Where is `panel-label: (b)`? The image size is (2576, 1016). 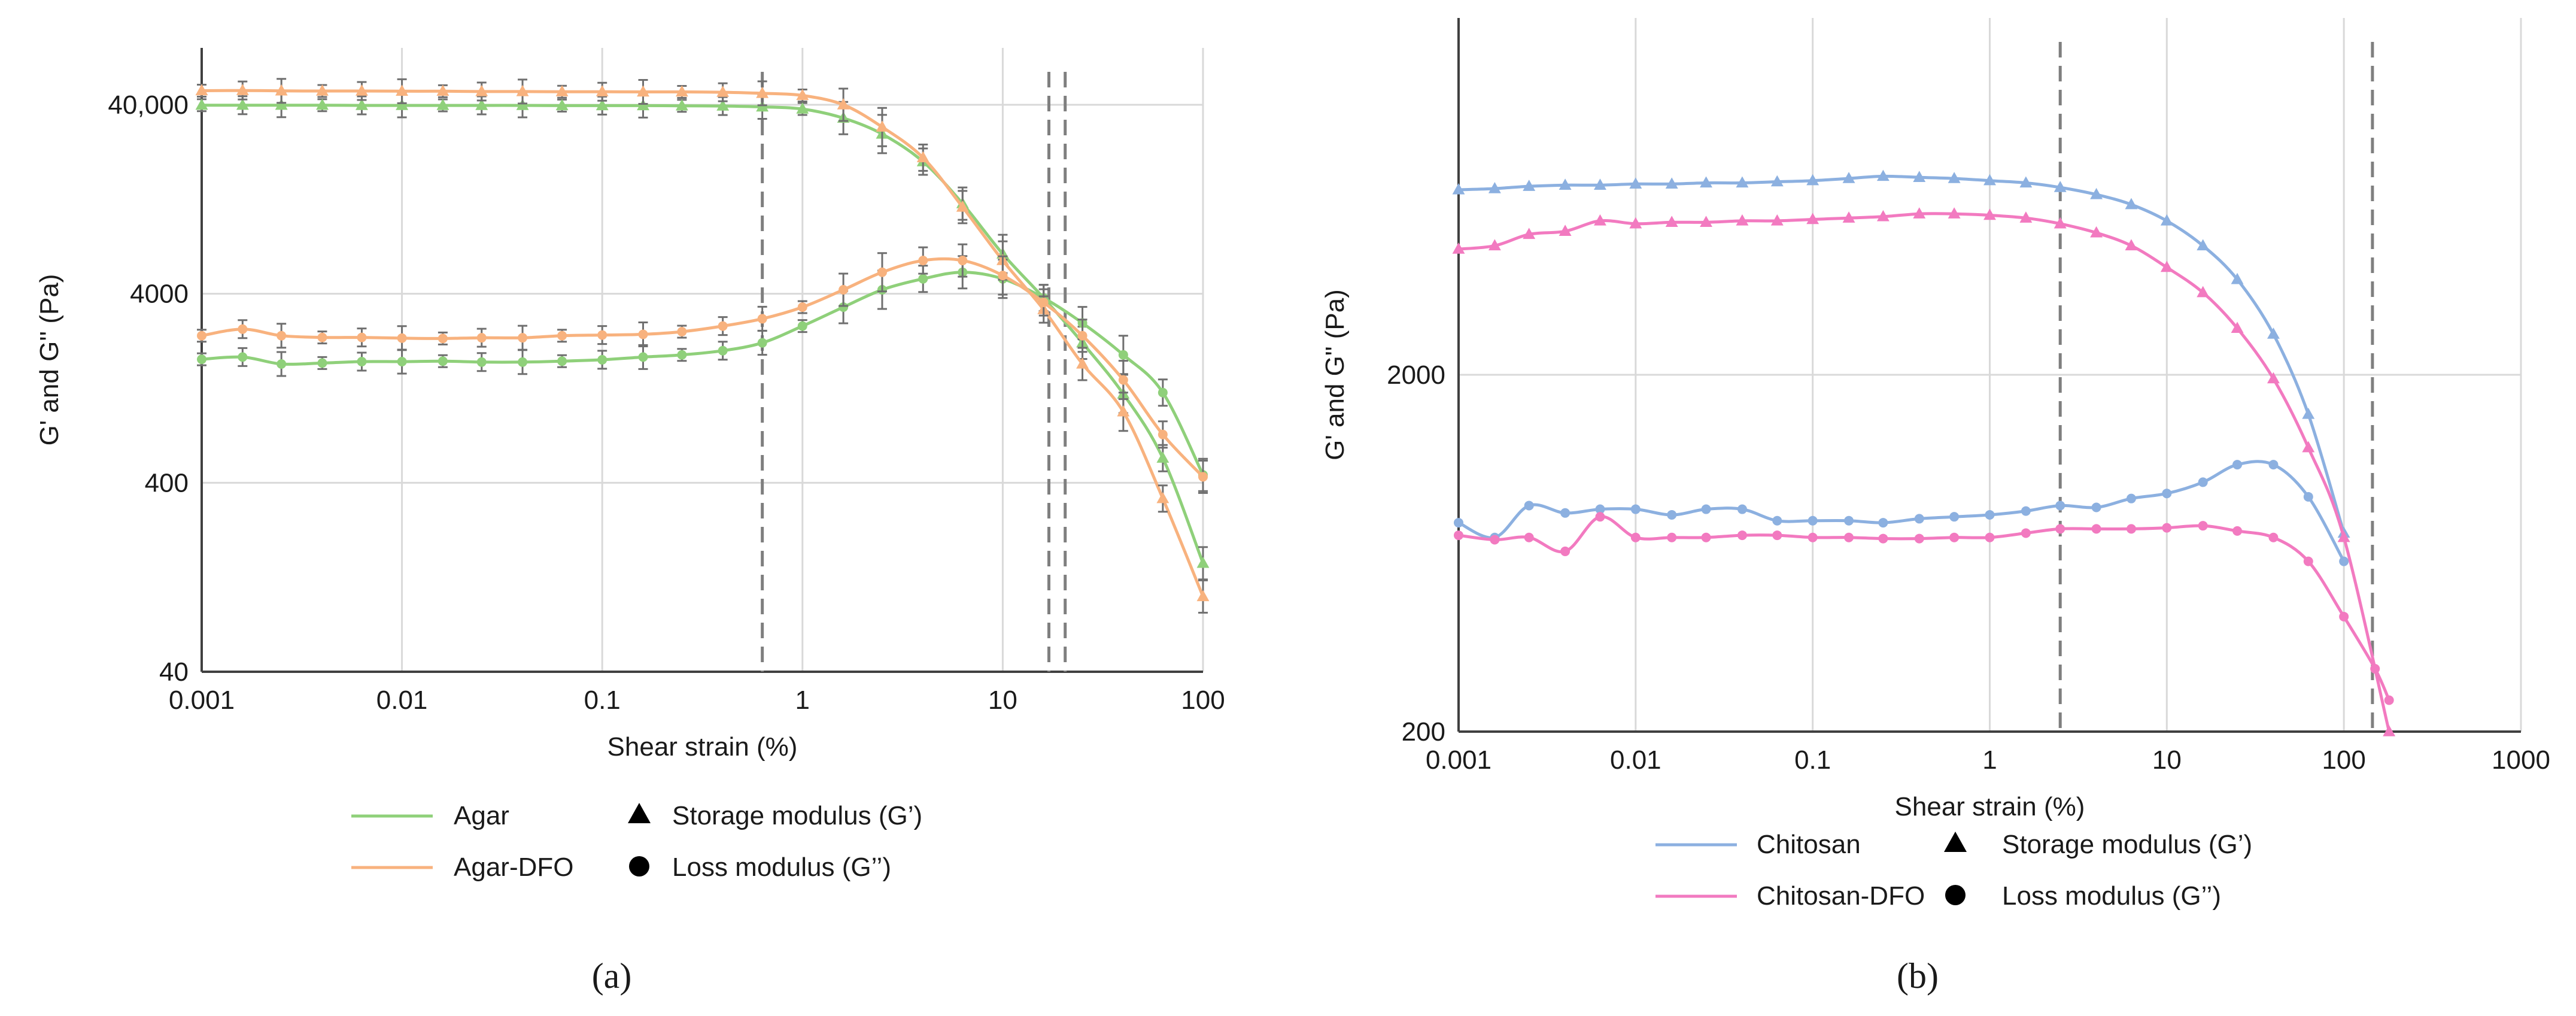
panel-label: (b) is located at coordinates (1918, 976).